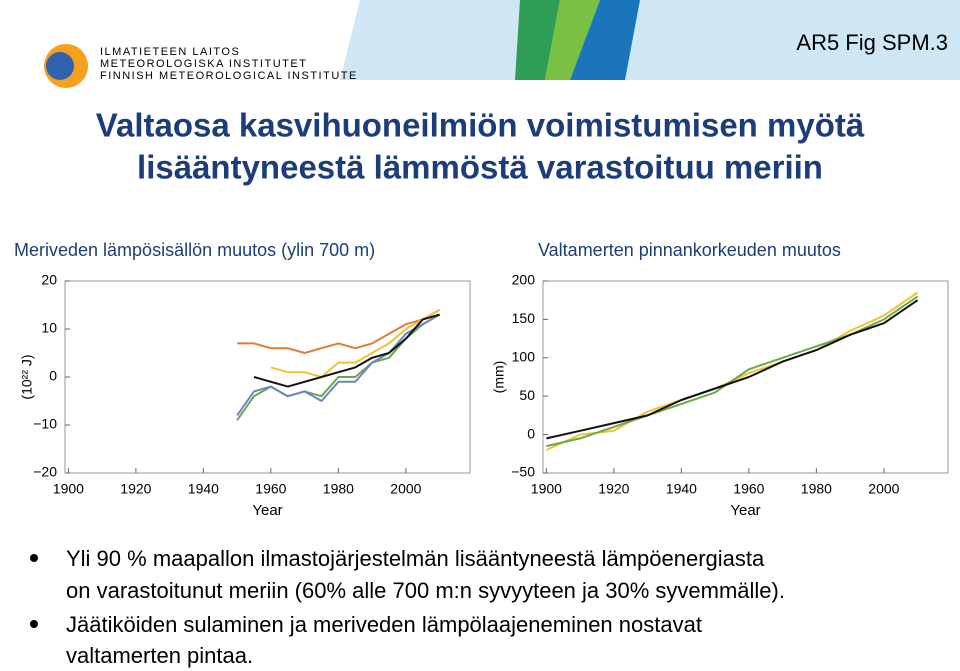 The height and width of the screenshot is (671, 960). Describe the element at coordinates (650, 40) in the screenshot. I see `header-band` at that location.